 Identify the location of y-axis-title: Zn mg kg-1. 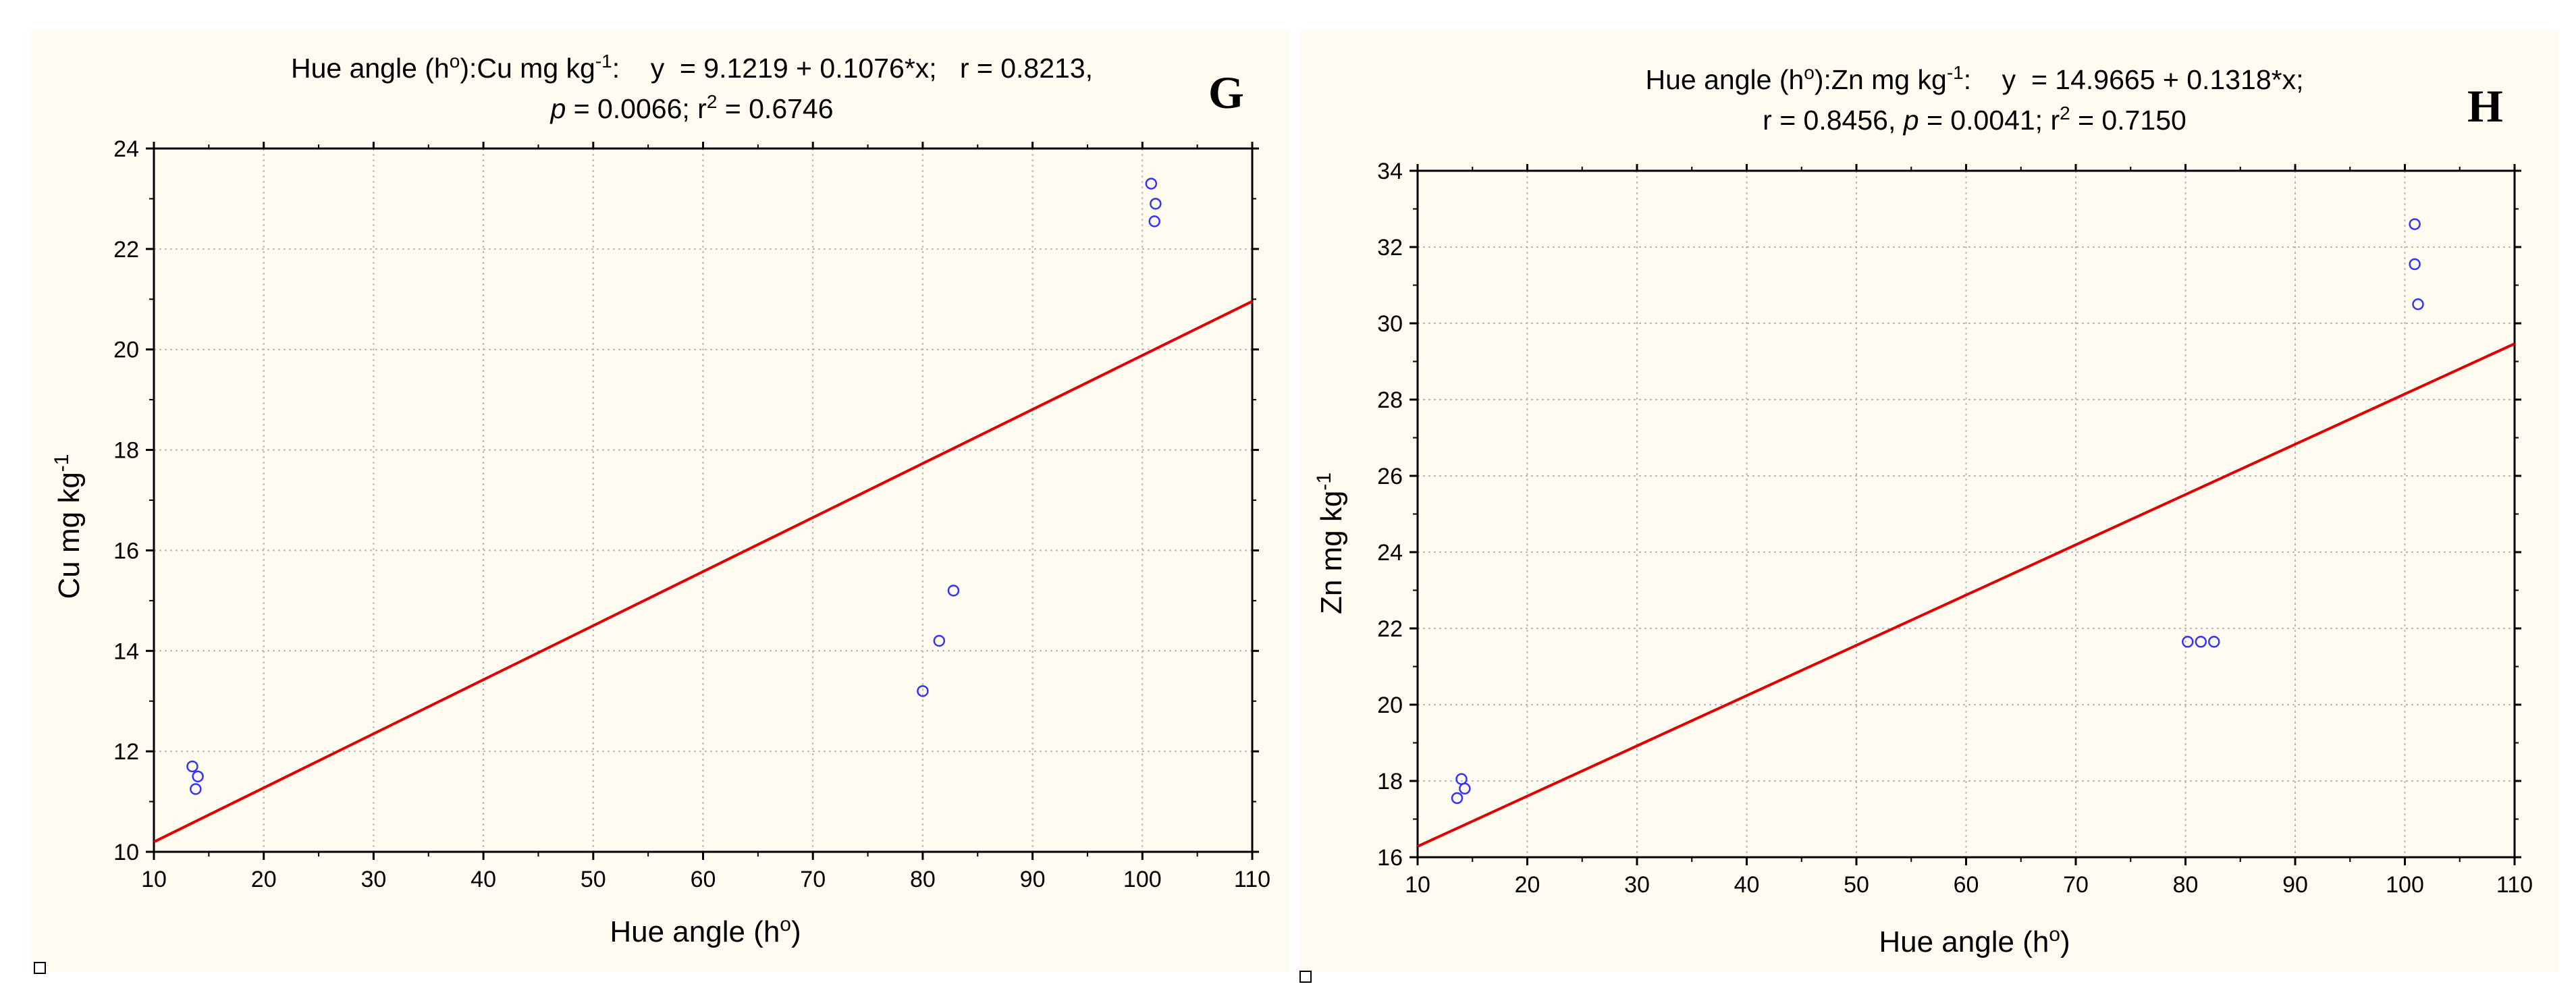
(1331, 543).